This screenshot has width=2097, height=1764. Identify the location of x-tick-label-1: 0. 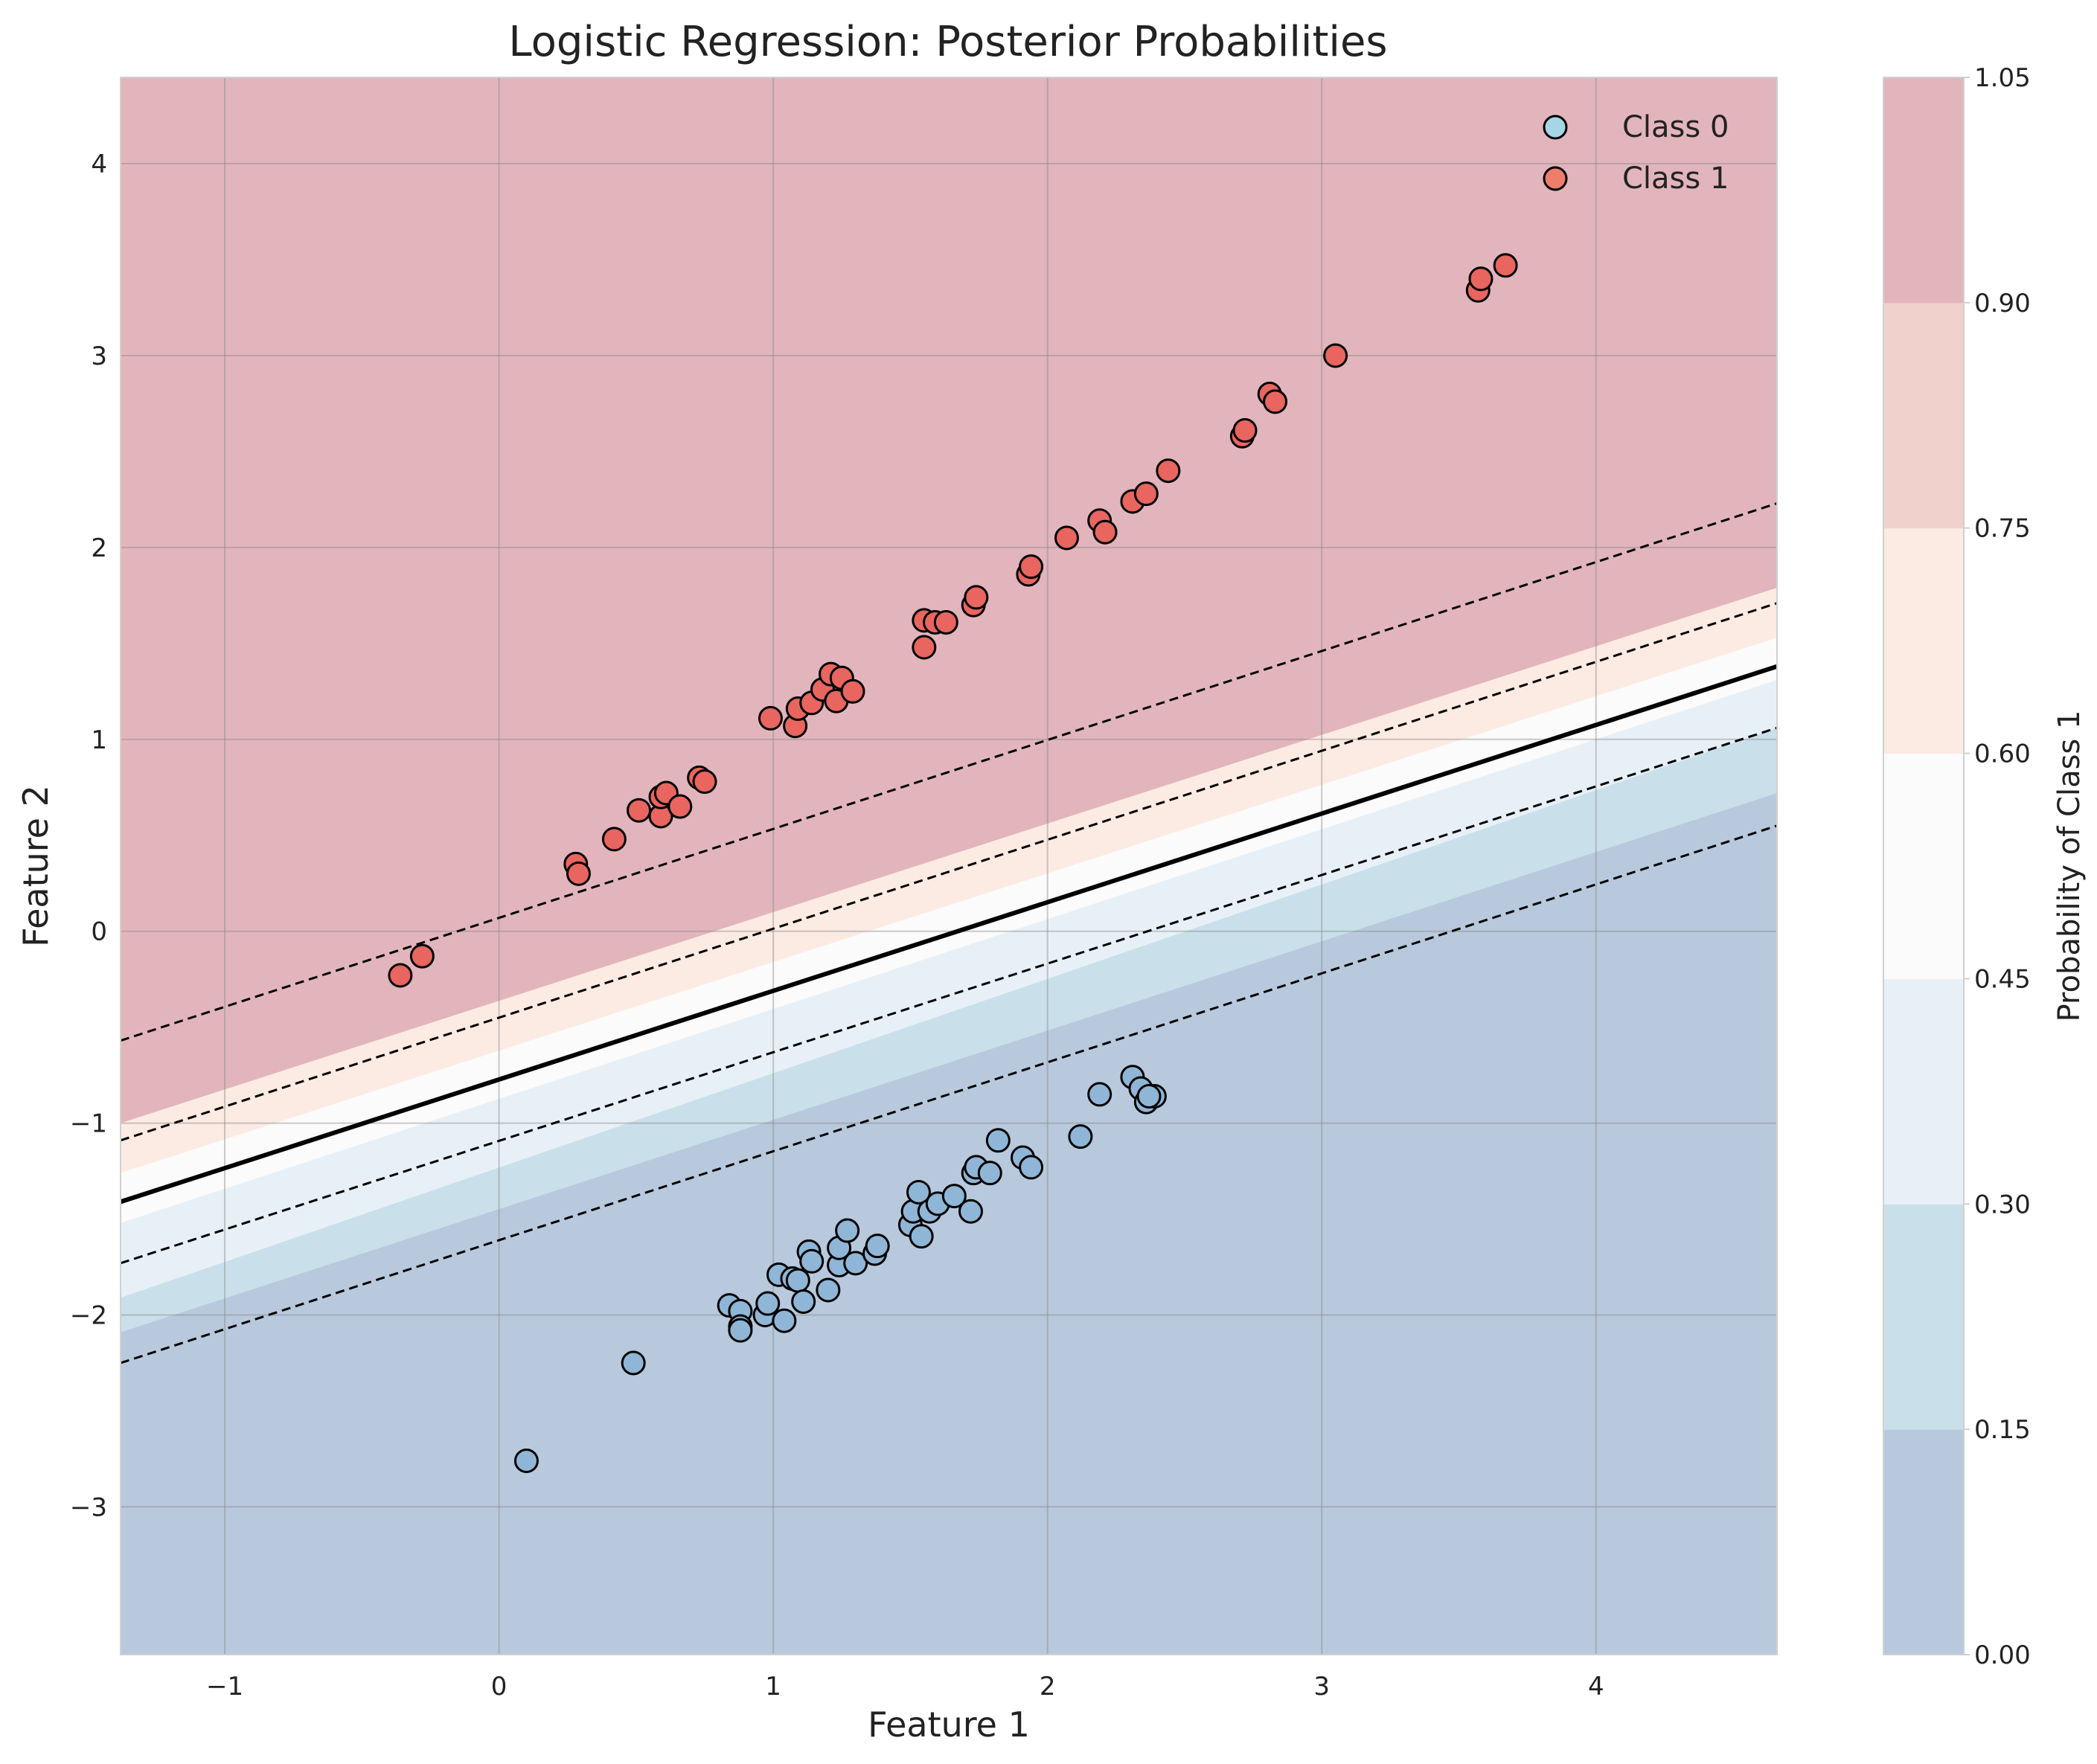
(500, 1687).